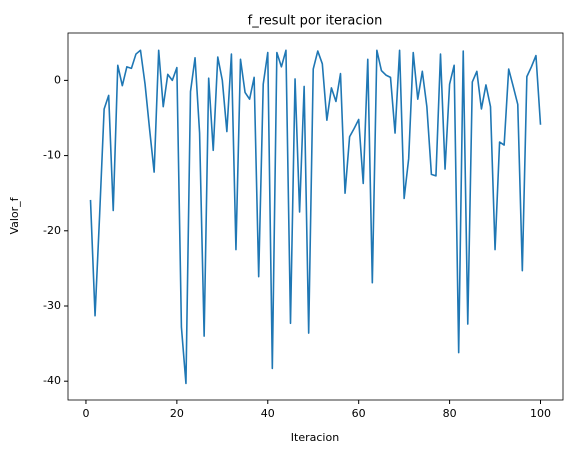  I want to click on y-axis-label: Valor_f, so click(14, 215).